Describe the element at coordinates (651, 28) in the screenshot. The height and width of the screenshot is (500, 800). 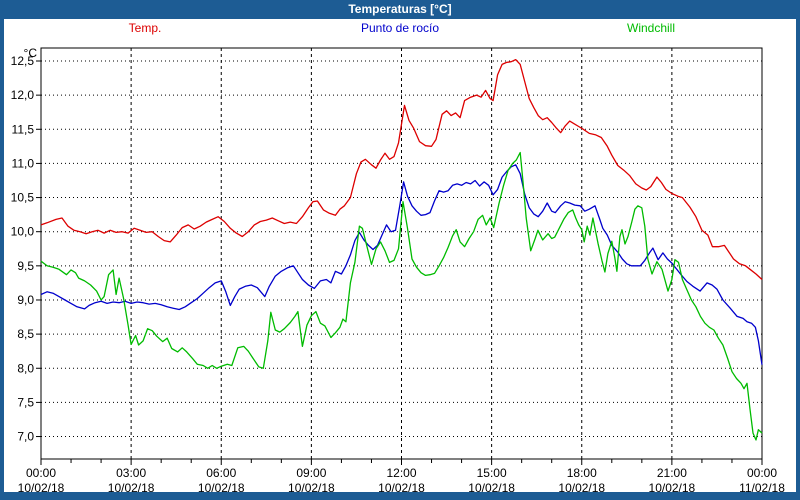
I see `legend-windchill-label: Windchill` at that location.